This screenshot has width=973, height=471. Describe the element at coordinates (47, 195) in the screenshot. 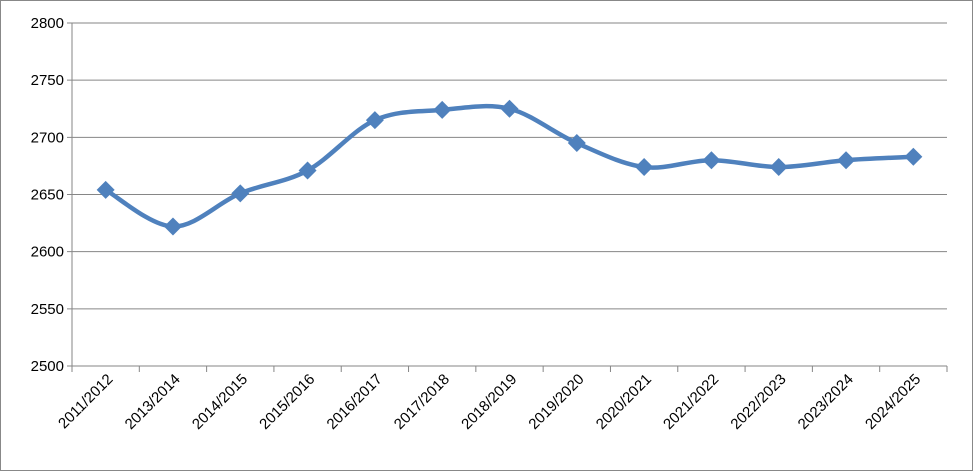

I see `y-tick-label: 2650` at that location.